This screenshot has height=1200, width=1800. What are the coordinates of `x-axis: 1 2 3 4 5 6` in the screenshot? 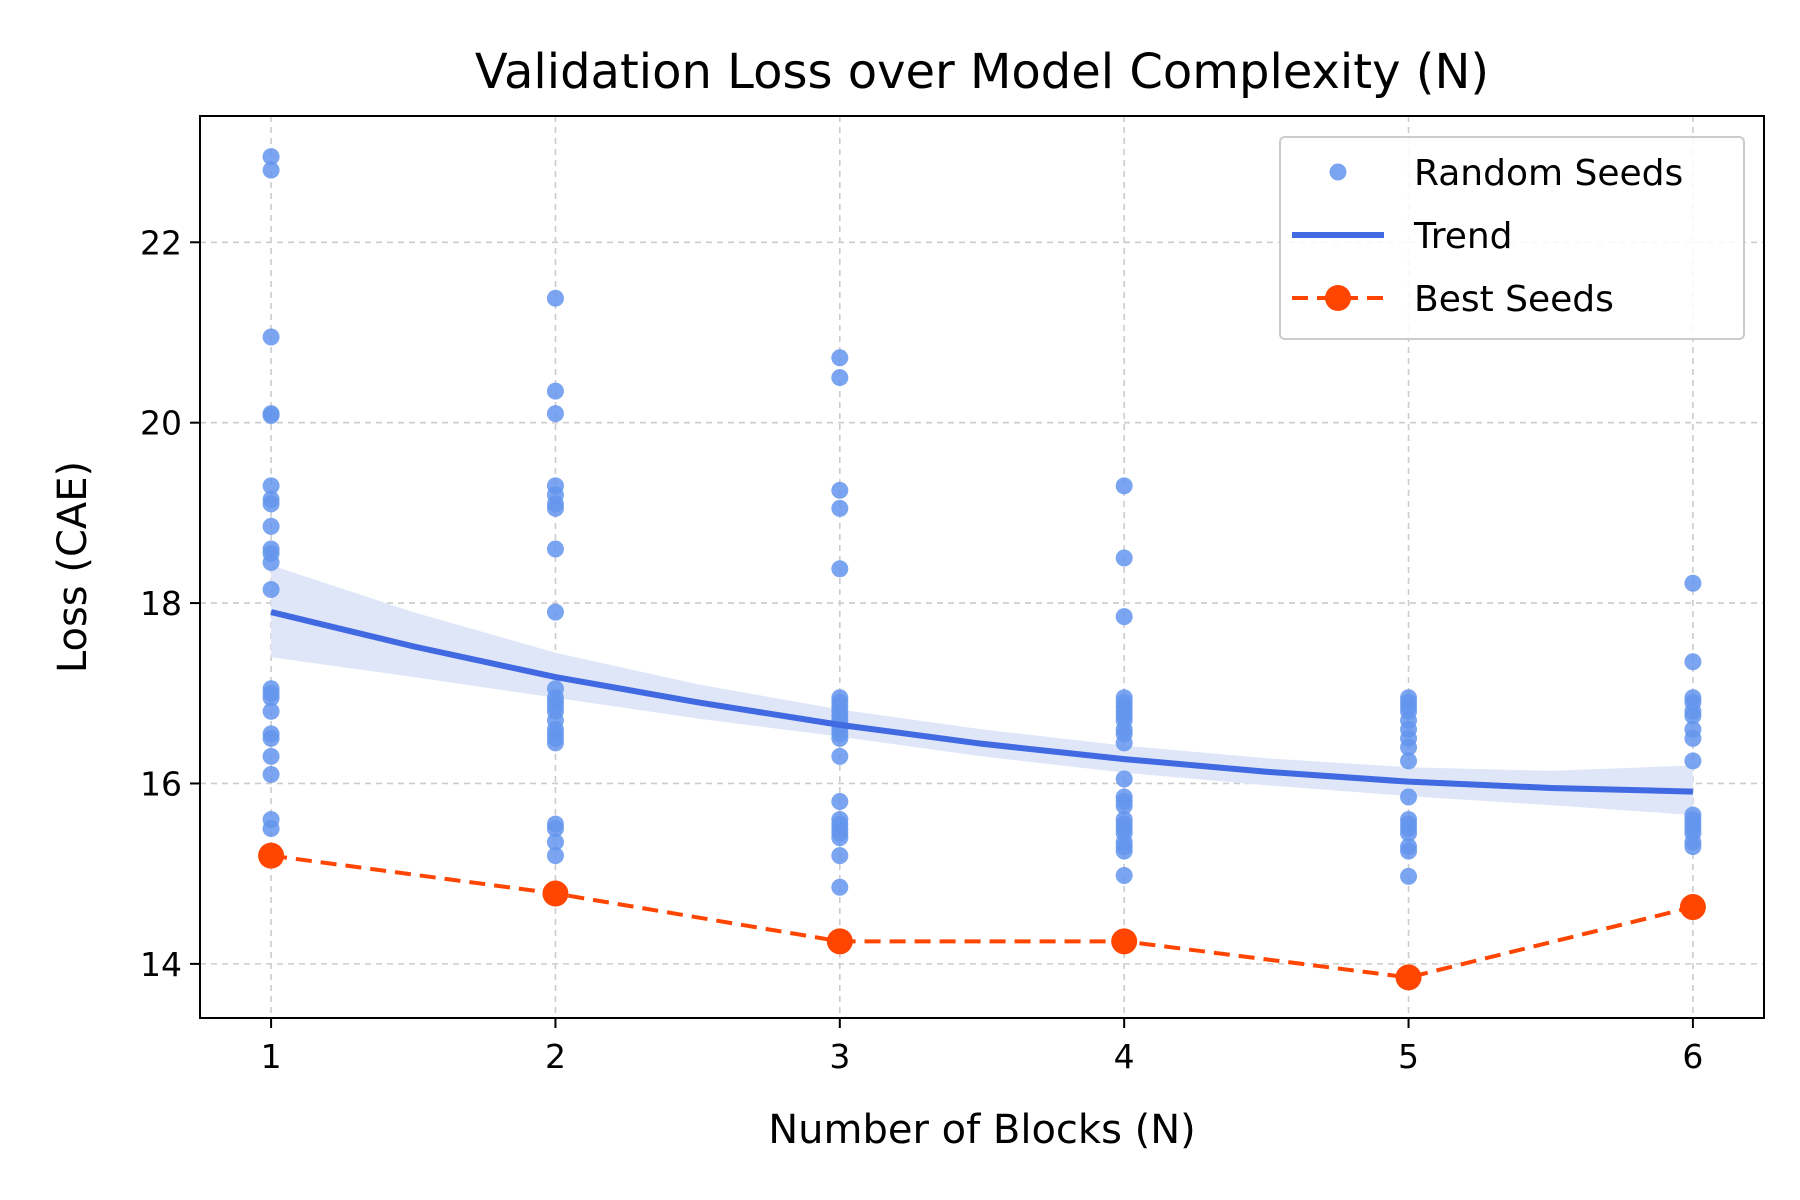 It's located at (982, 1047).